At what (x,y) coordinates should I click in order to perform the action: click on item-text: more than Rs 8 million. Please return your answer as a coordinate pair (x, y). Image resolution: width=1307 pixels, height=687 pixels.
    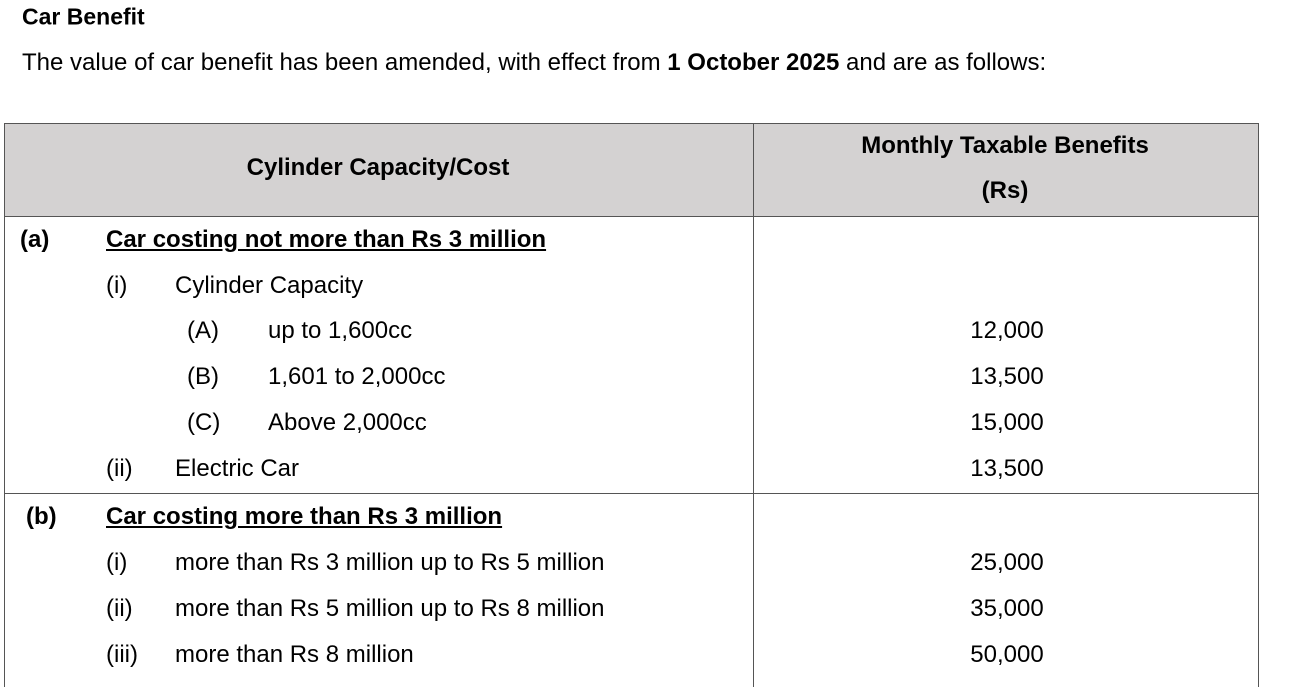
    Looking at the image, I should click on (294, 654).